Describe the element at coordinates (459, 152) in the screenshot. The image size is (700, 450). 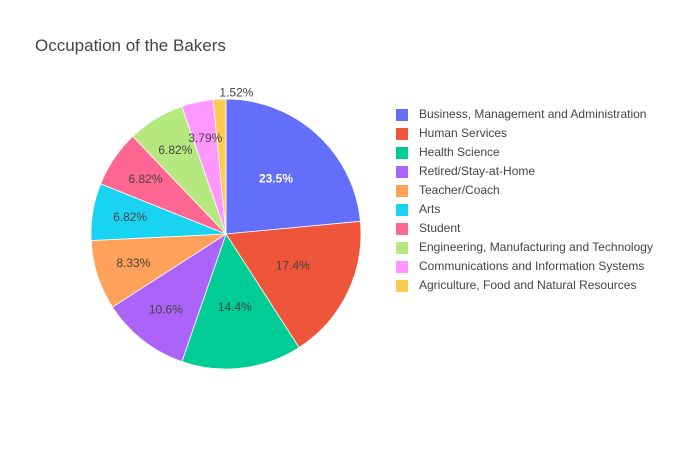
I see `legend-label: Health Science` at that location.